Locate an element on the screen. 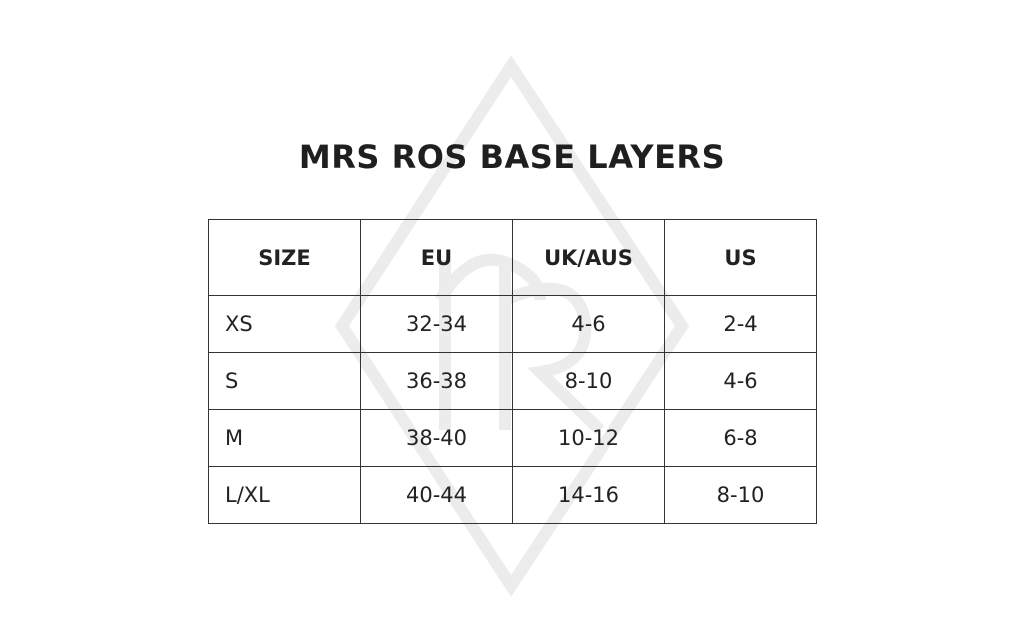 The width and height of the screenshot is (1024, 635). us-cell: 6-8 is located at coordinates (740, 438).